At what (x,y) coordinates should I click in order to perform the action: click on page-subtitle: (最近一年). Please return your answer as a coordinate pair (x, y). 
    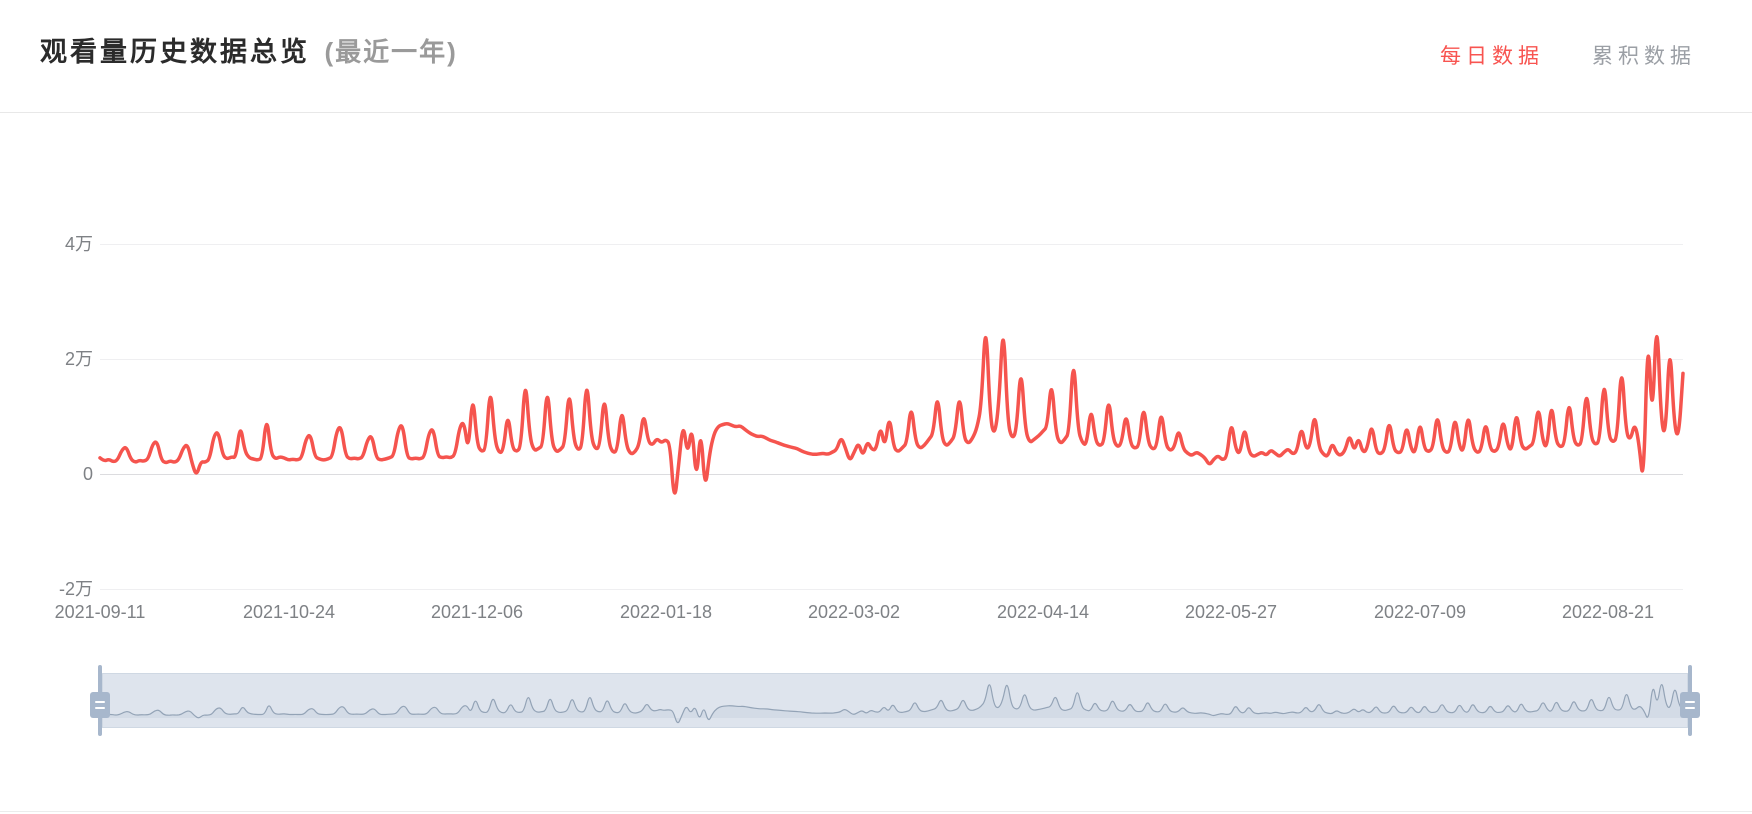
    Looking at the image, I should click on (391, 52).